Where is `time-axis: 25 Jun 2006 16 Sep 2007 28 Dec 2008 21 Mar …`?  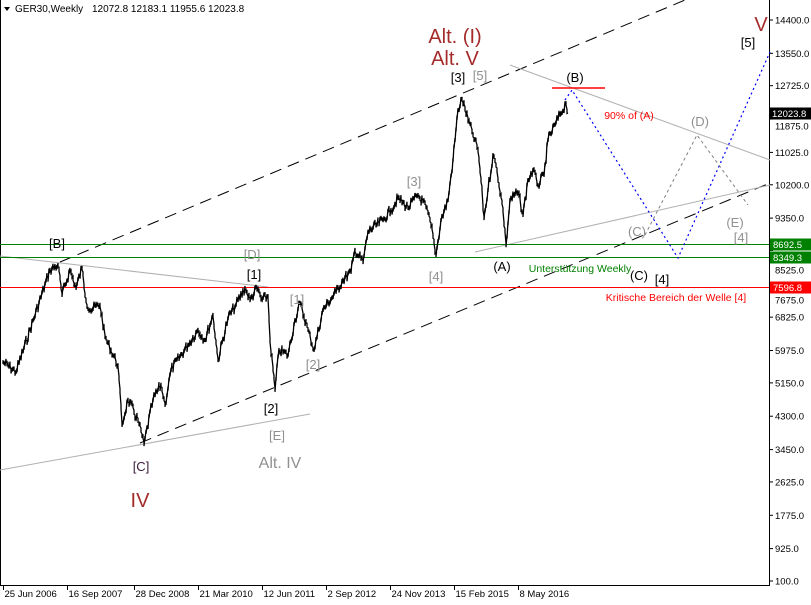
time-axis: 25 Jun 2006 16 Sep 2007 28 Dec 2008 21 Mar … is located at coordinates (286, 592).